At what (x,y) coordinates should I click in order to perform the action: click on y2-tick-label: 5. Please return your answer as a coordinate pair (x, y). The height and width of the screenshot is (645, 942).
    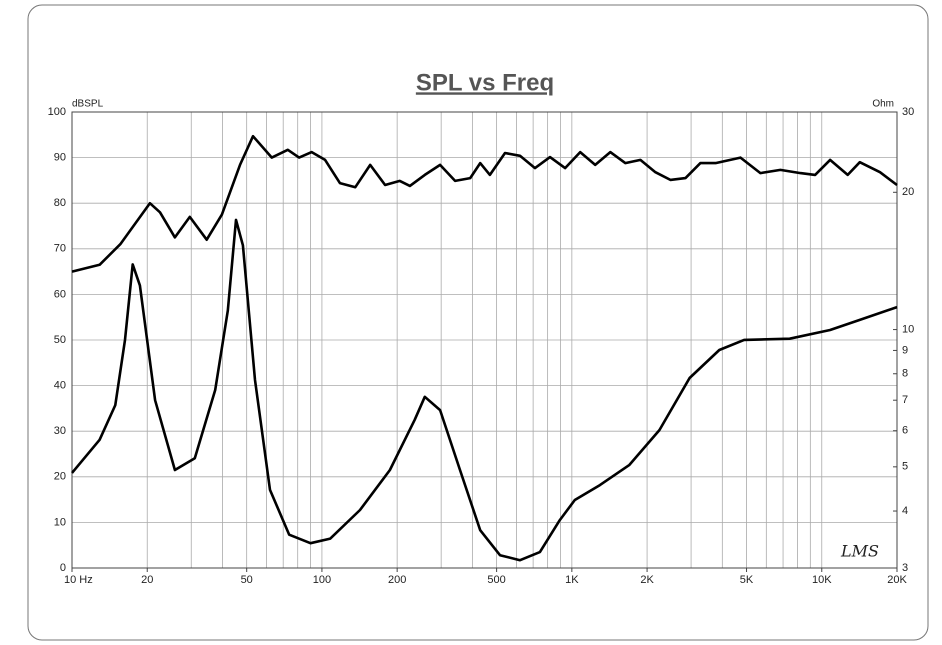
    Looking at the image, I should click on (905, 467).